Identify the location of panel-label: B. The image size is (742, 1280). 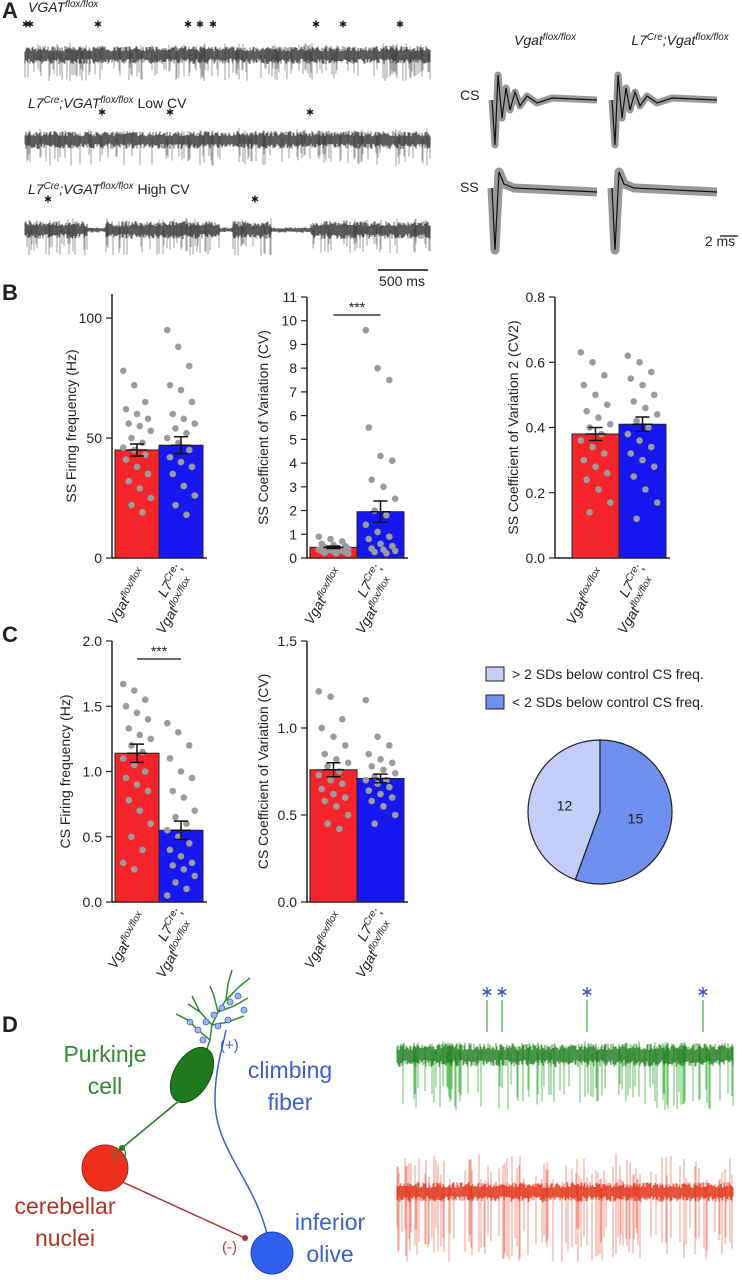
(10, 292).